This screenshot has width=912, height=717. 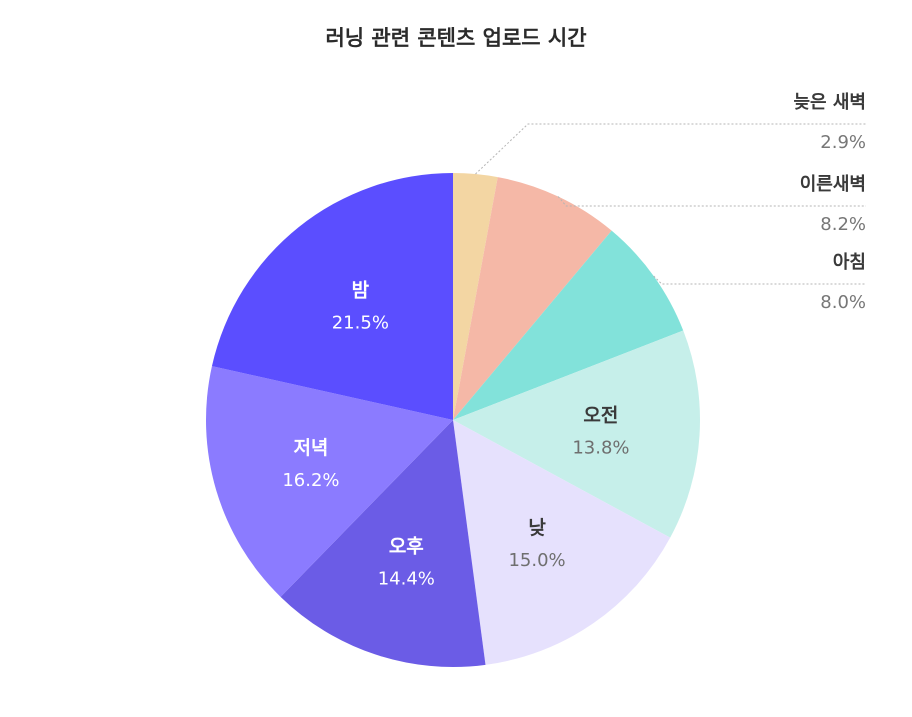 I want to click on slice-value-5: 14.4%, so click(x=406, y=579).